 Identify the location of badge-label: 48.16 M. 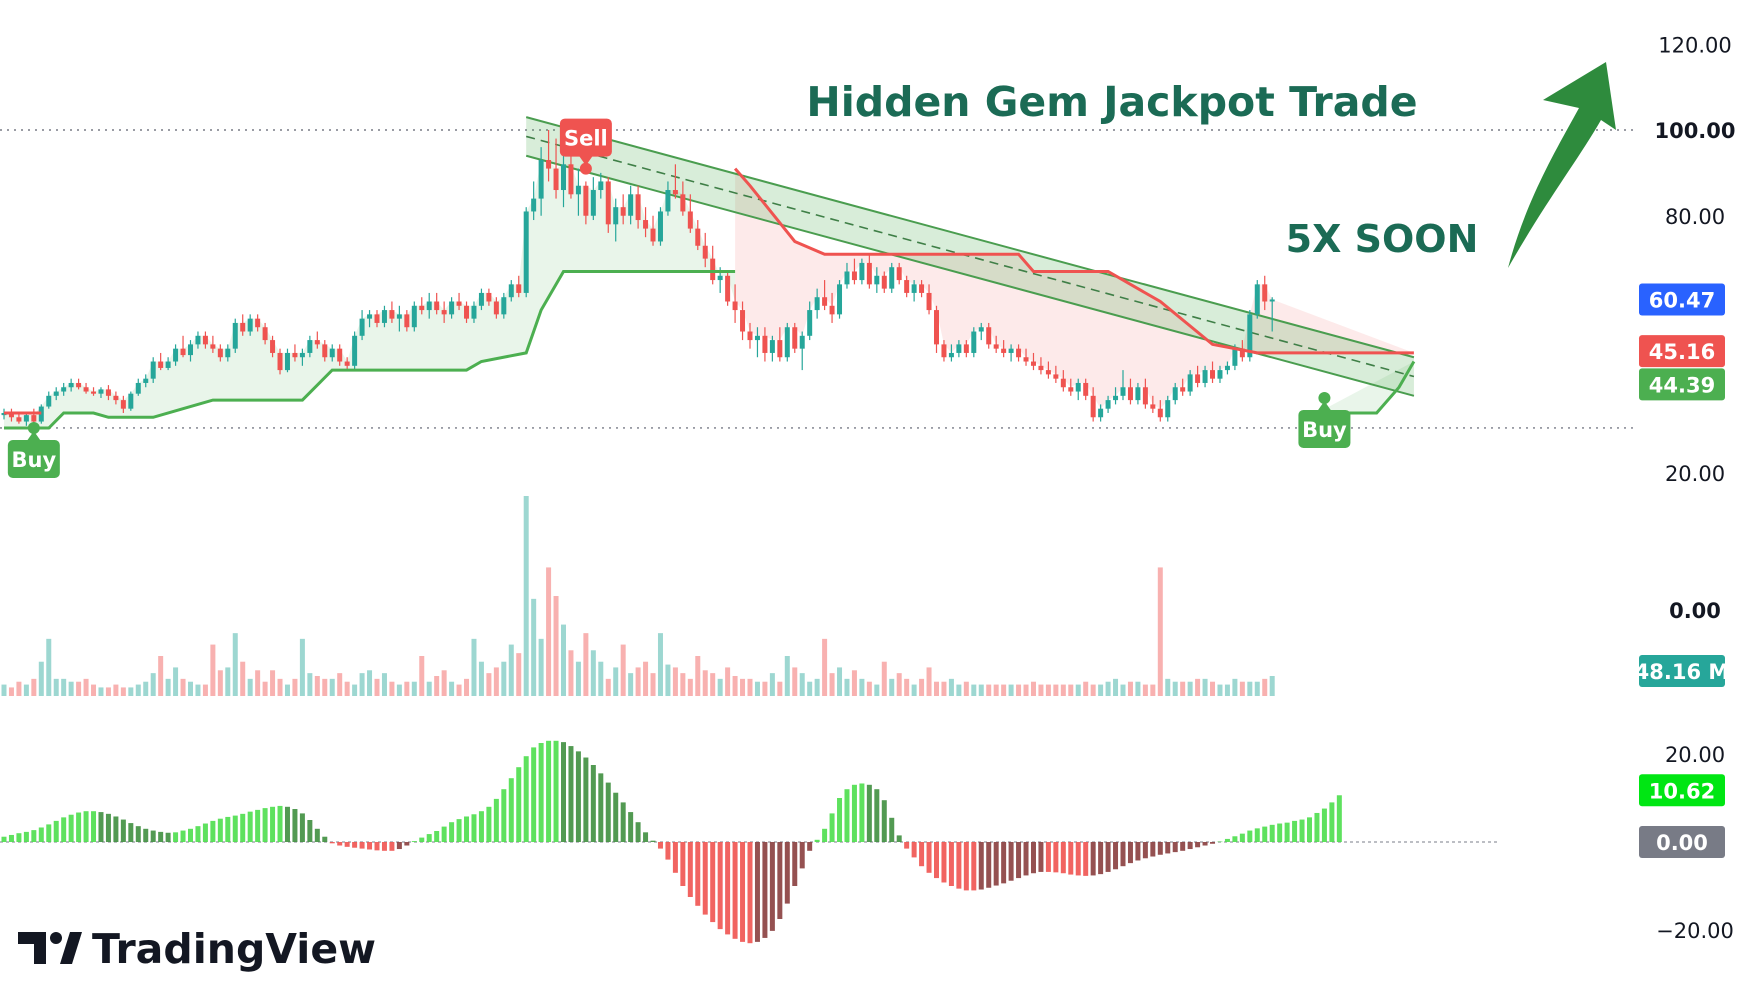
(1682, 672).